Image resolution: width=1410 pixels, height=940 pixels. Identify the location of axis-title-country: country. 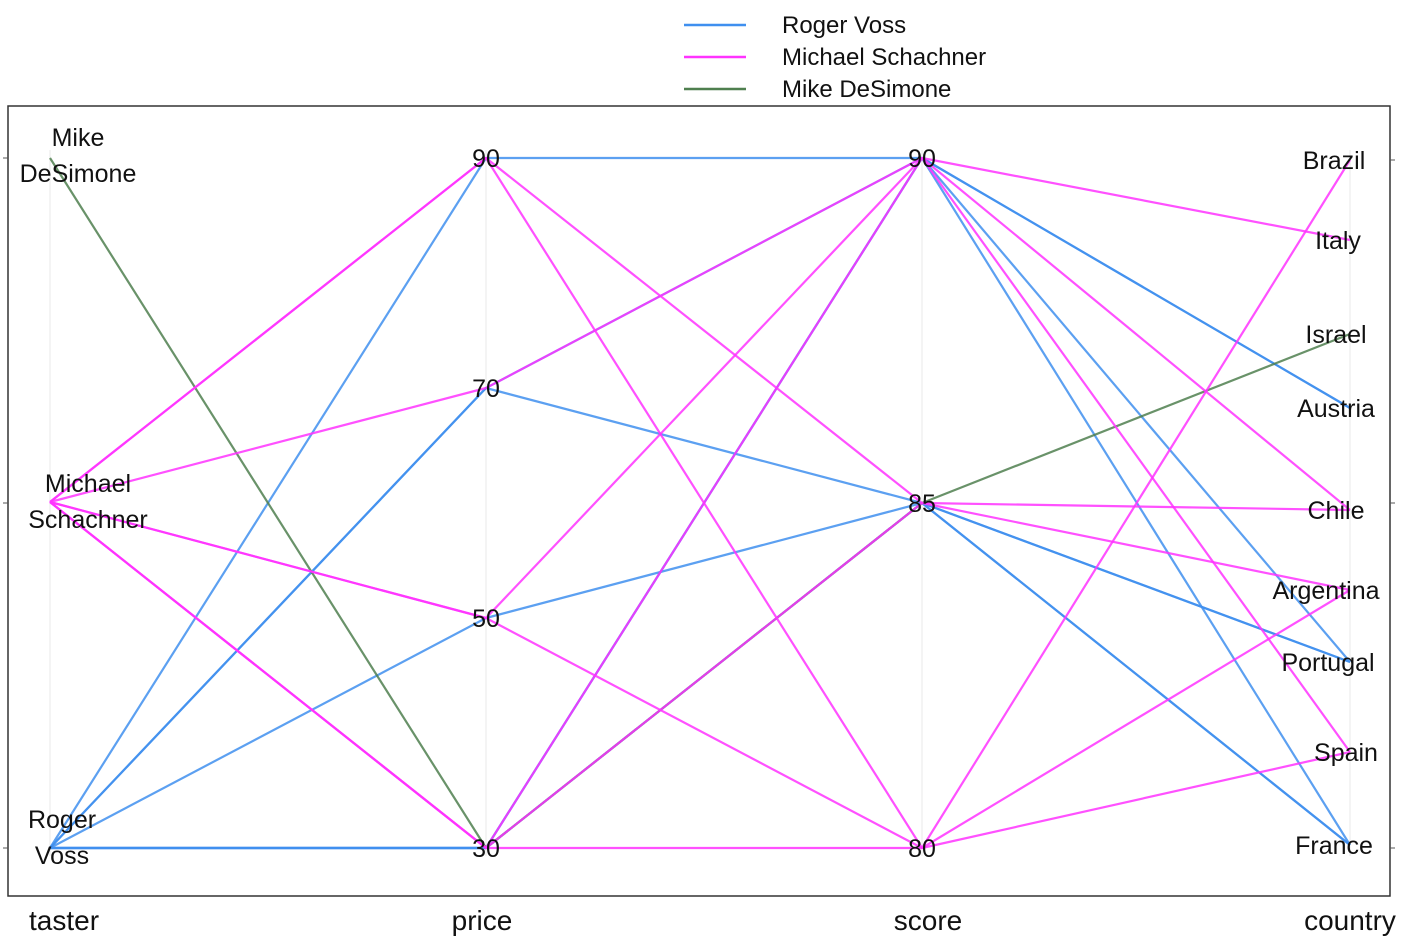
(1350, 920).